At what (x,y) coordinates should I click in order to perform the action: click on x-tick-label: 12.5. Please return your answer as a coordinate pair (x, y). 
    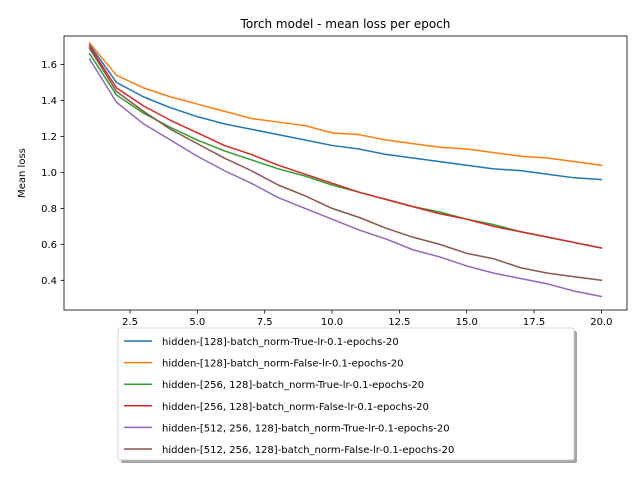
    Looking at the image, I should click on (399, 322).